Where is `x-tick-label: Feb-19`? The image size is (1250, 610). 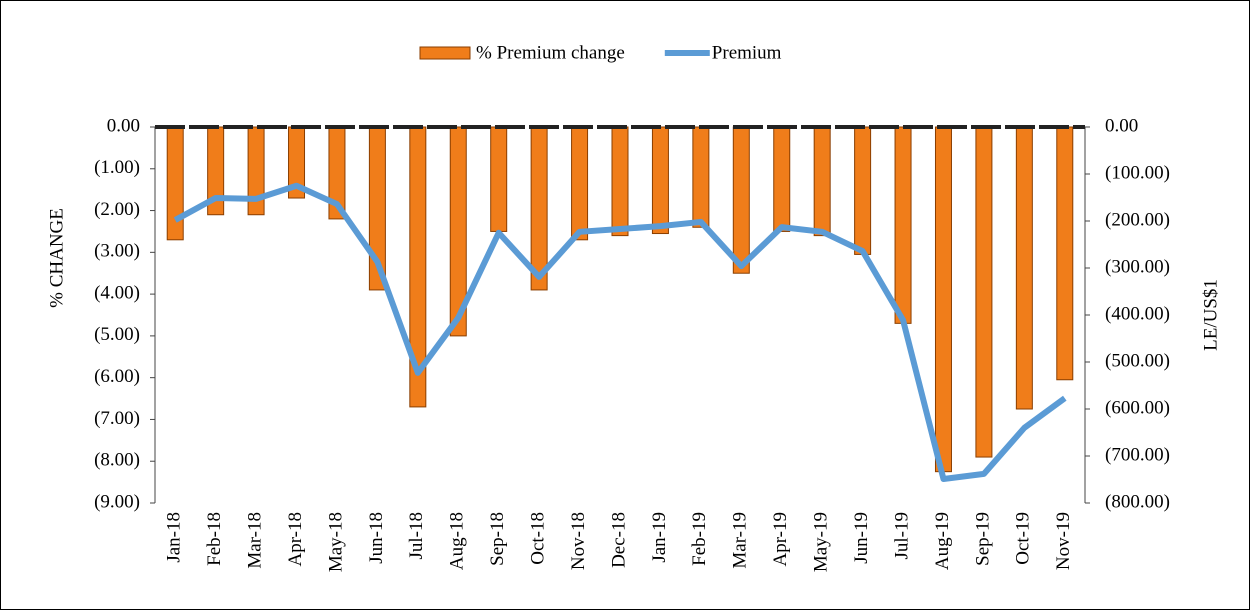
x-tick-label: Feb-19 is located at coordinates (699, 539).